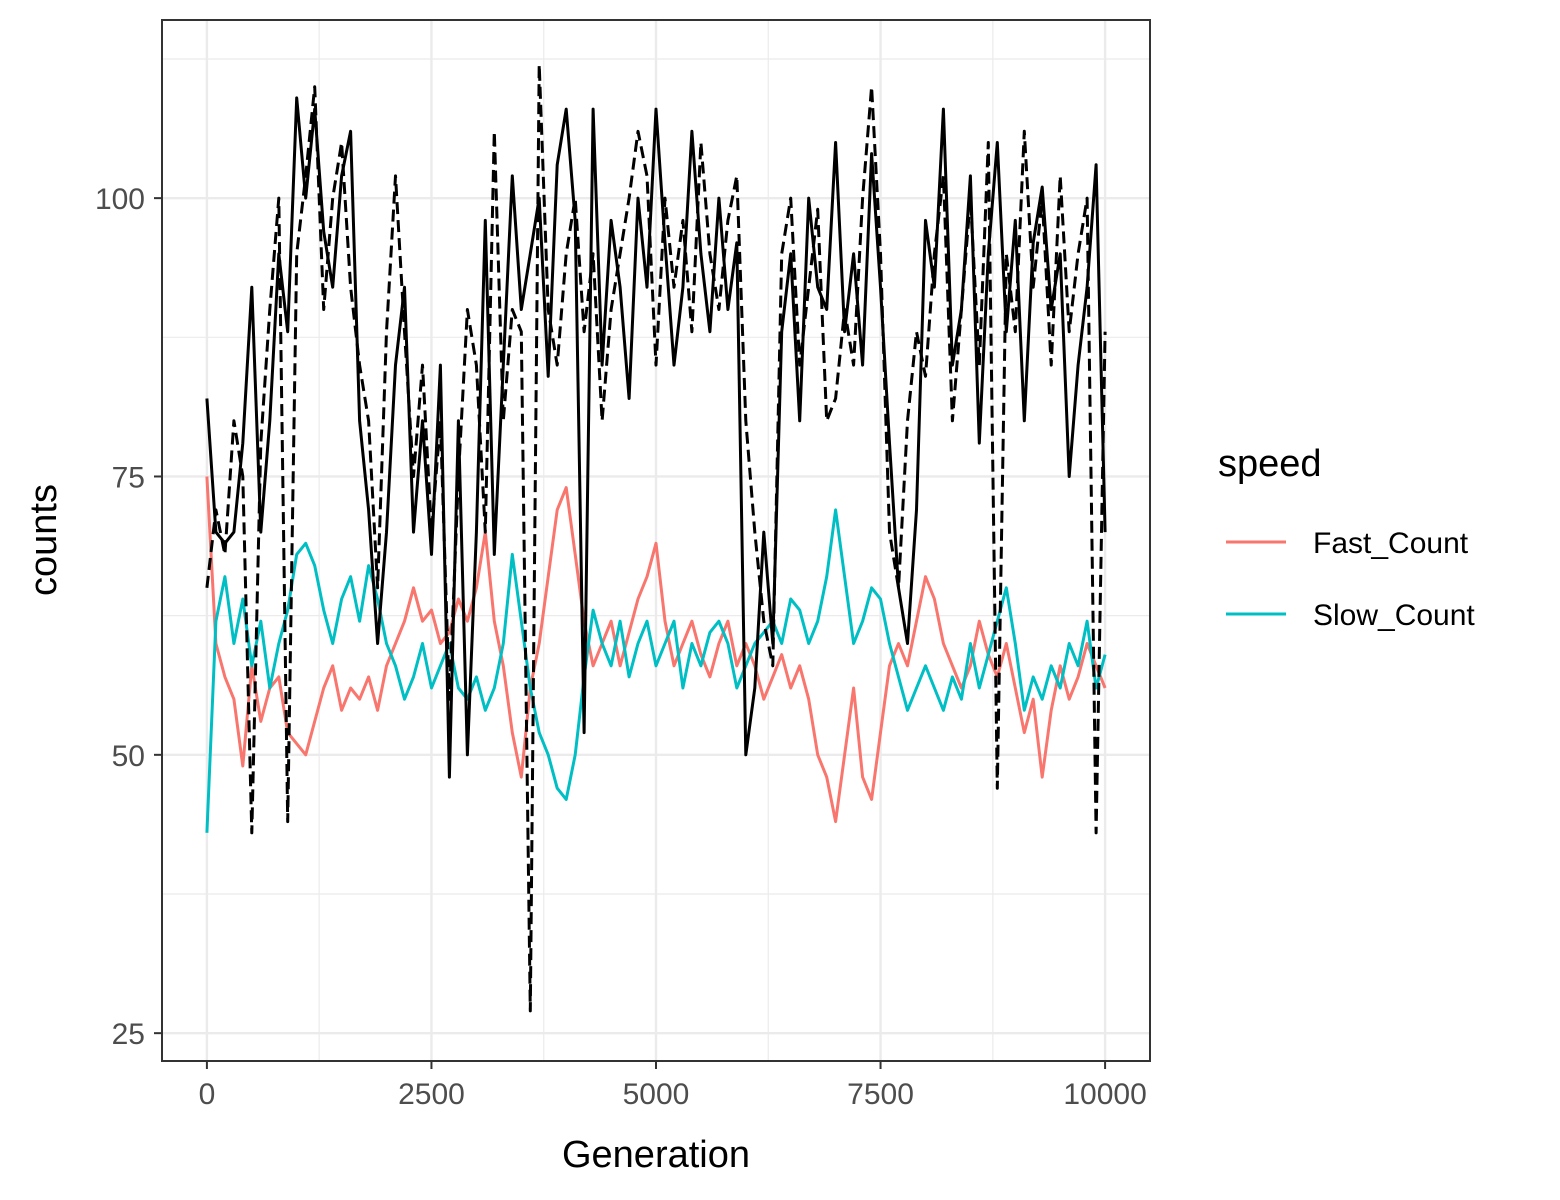 This screenshot has width=1560, height=1200. What do you see at coordinates (128, 756) in the screenshot?
I see `y-tick-label: 50` at bounding box center [128, 756].